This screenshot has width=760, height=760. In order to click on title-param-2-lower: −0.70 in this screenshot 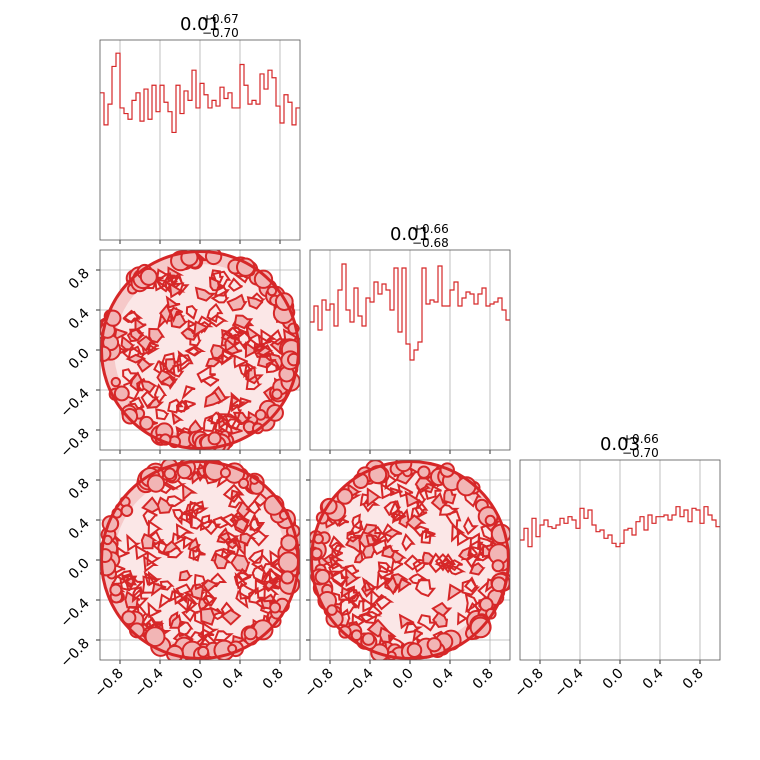, I will do `click(640, 453)`.